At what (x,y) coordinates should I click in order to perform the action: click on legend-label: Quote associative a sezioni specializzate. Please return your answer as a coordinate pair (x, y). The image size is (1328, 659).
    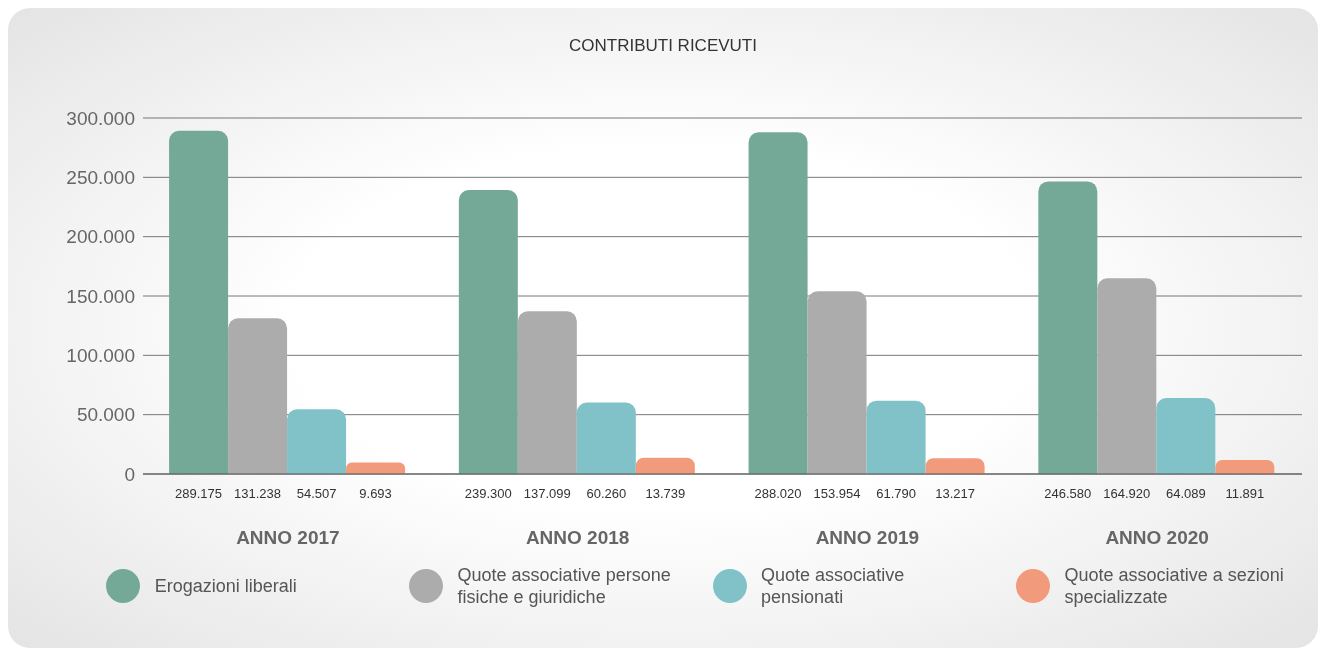
    Looking at the image, I should click on (1174, 586).